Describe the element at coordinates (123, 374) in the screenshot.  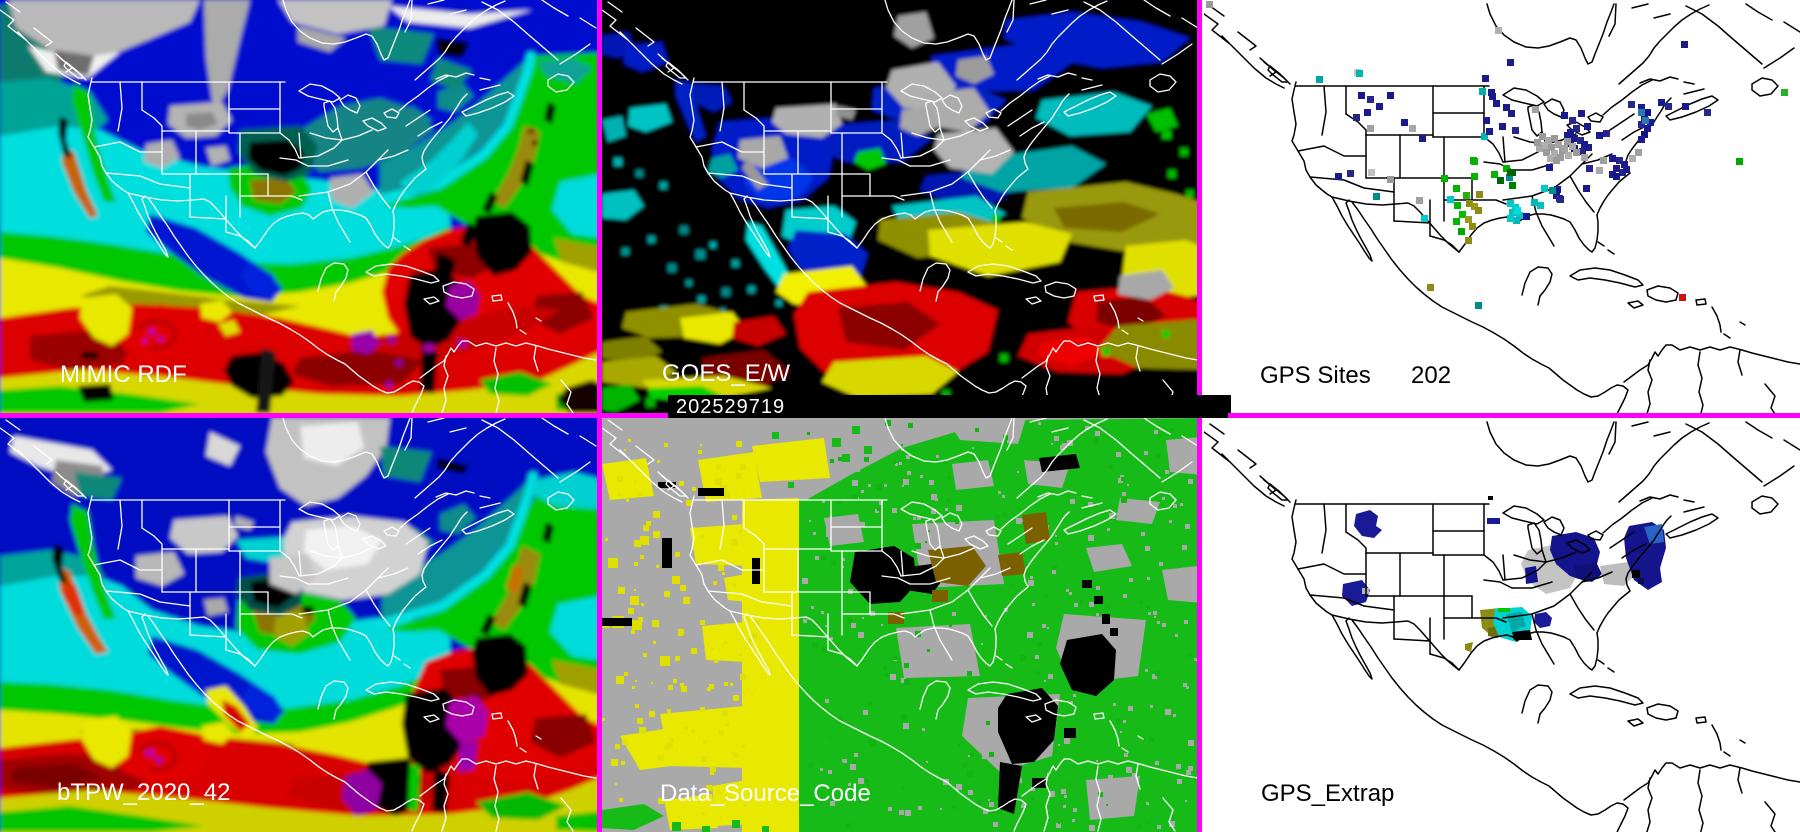
I see `svg-text: MIMIC RDF` at that location.